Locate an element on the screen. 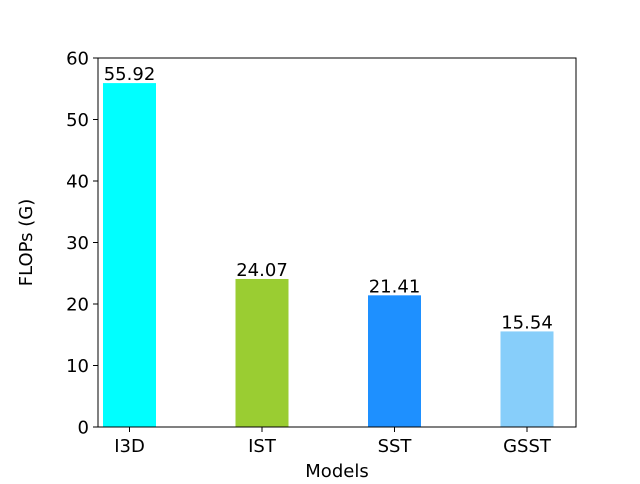 The width and height of the screenshot is (640, 484). y-tick-label-50: 50 is located at coordinates (77, 120).